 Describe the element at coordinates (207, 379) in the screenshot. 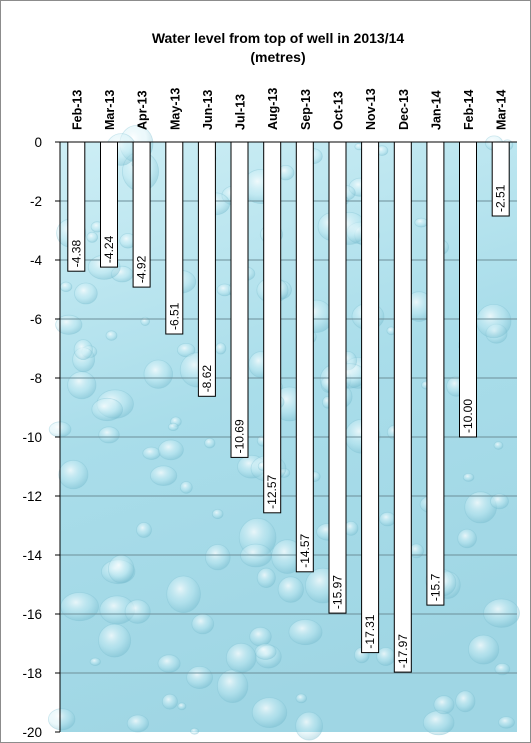

I see `data-label-Jun-13: -8.62` at that location.